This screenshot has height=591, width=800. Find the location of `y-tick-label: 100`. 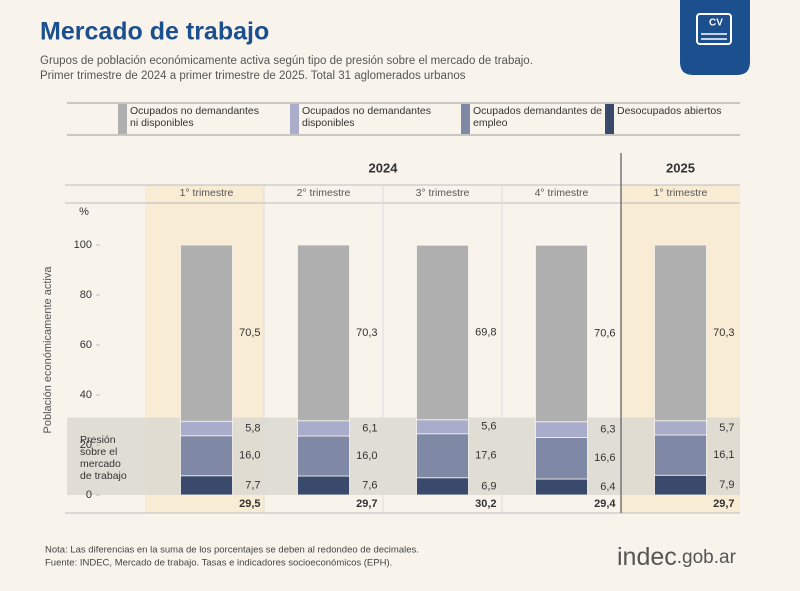

y-tick-label: 100 is located at coordinates (83, 245).